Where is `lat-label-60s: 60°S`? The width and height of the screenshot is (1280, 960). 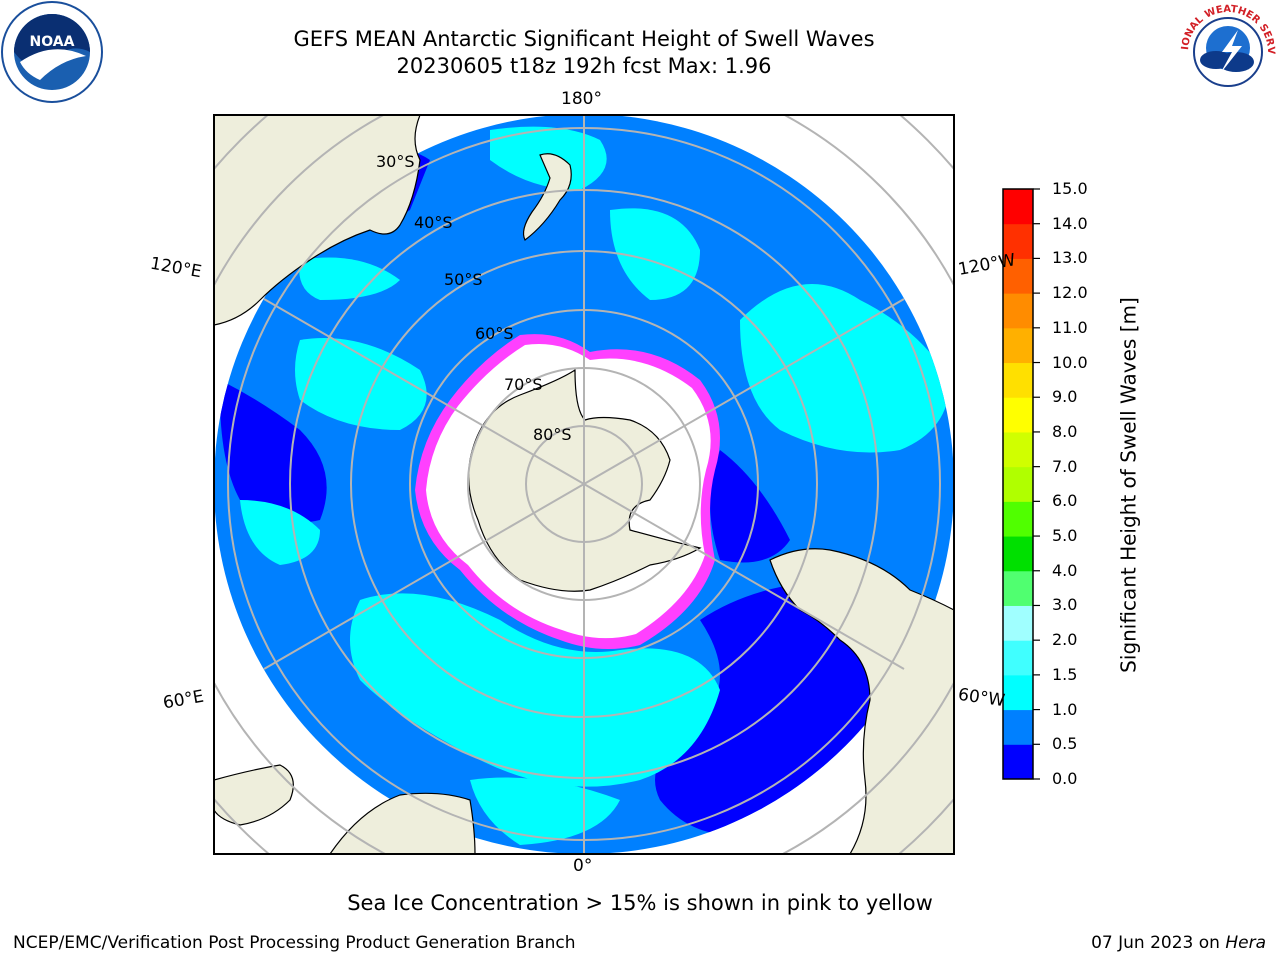
lat-label-60s: 60°S is located at coordinates (494, 333).